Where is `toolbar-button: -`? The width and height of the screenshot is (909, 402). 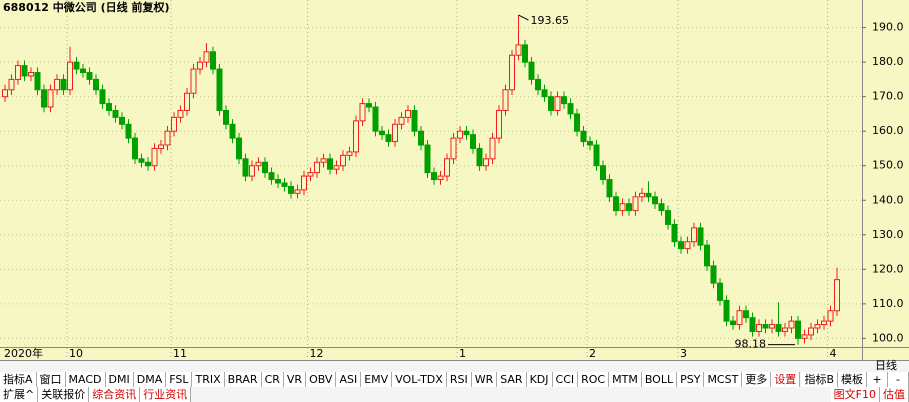 toolbar-button: - is located at coordinates (898, 379).